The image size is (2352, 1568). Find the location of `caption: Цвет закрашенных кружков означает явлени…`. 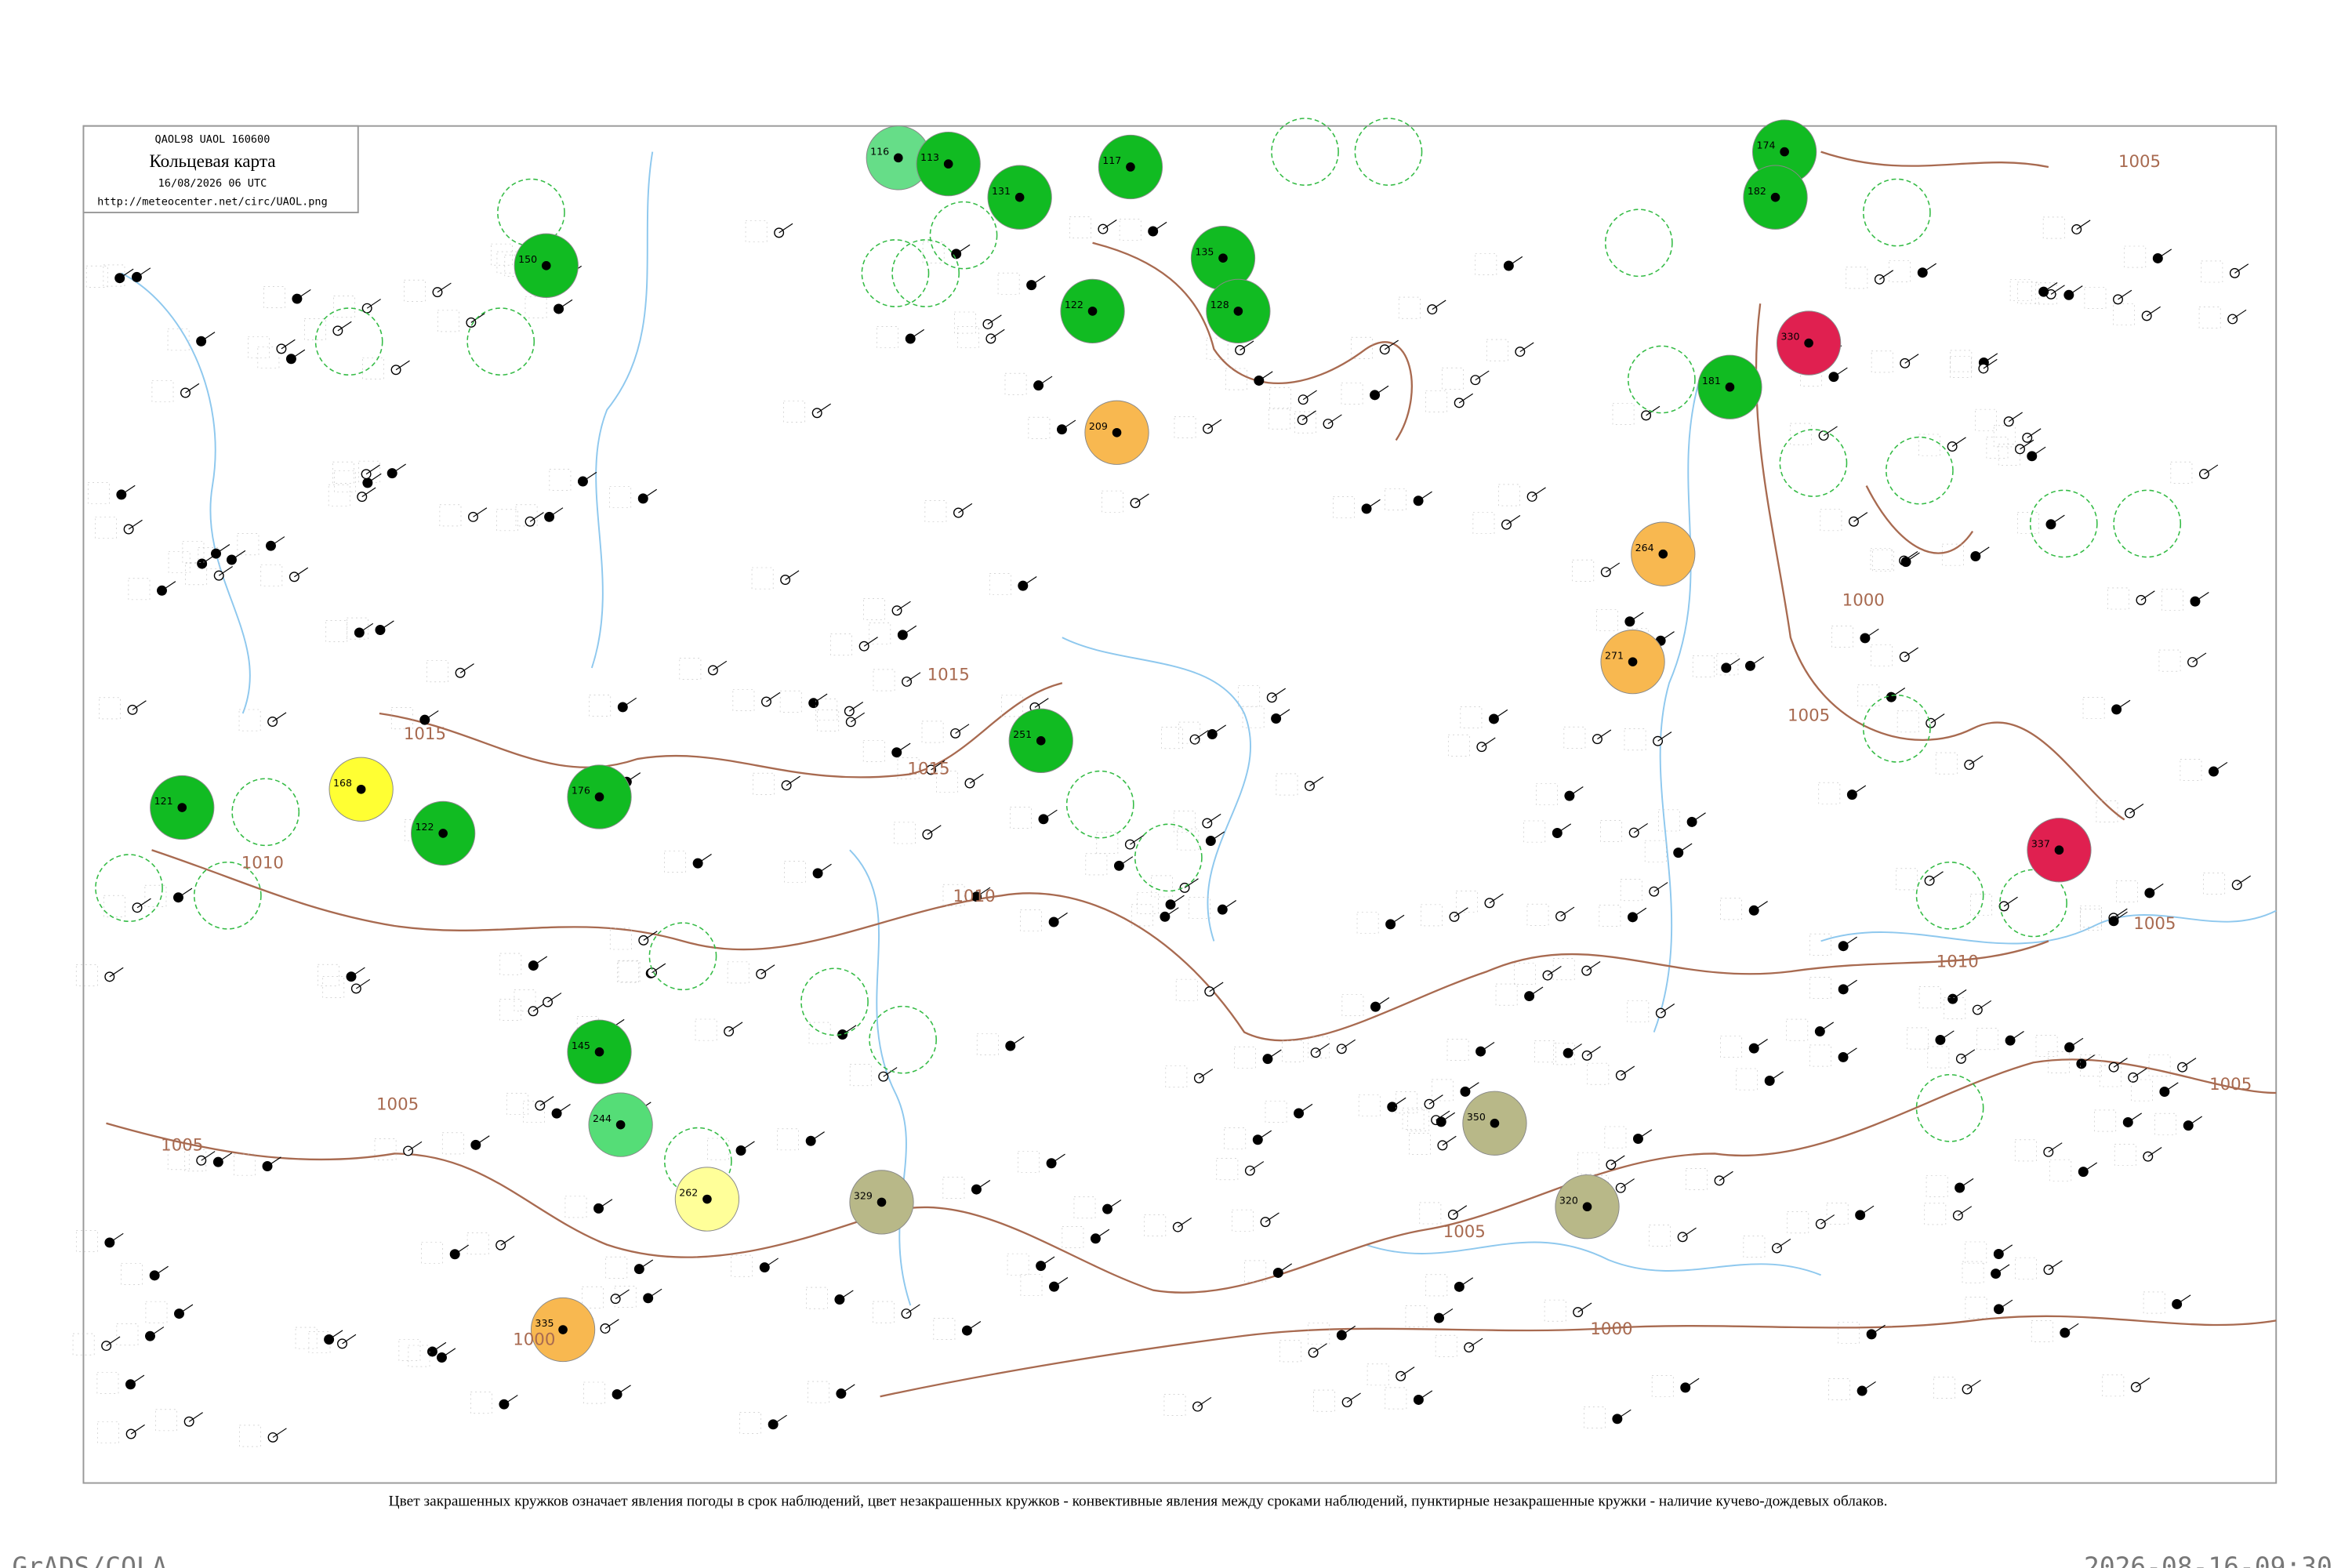

caption: Цвет закрашенных кружков означает явлени… is located at coordinates (1138, 1502).